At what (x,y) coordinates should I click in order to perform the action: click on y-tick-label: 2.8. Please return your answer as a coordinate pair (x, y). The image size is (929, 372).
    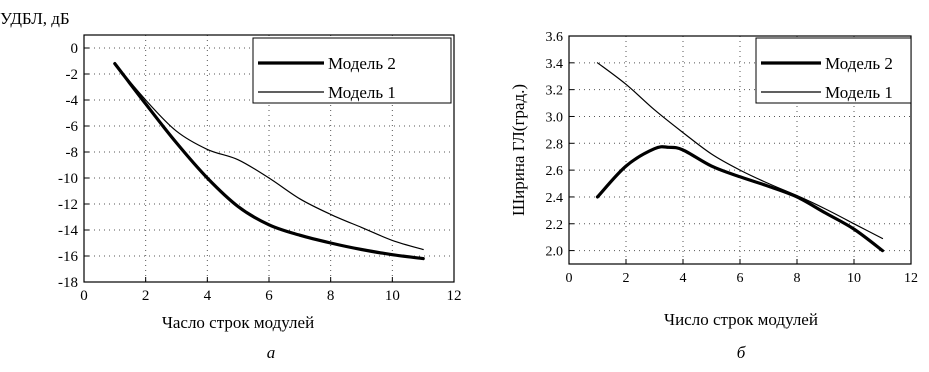
    Looking at the image, I should click on (555, 144).